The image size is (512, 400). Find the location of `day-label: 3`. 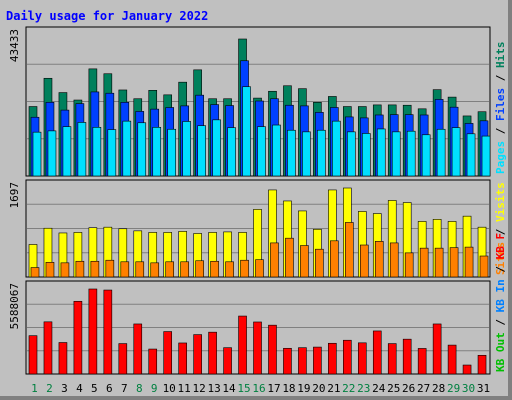

day-label: 3 is located at coordinates (64, 388).